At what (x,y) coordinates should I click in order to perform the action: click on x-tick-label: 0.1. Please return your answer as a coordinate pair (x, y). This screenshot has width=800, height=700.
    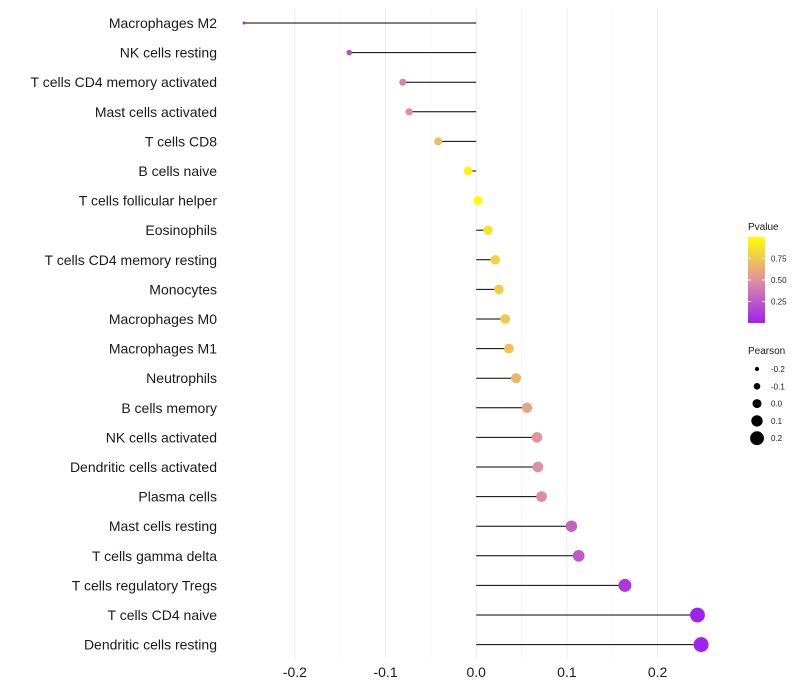
    Looking at the image, I should click on (567, 672).